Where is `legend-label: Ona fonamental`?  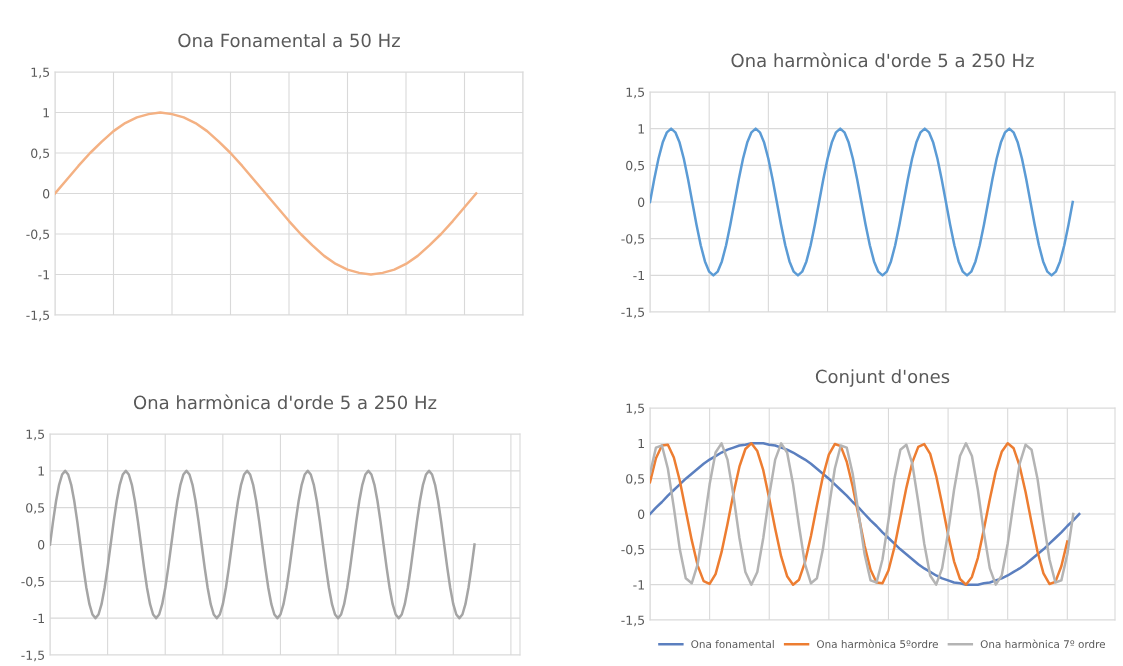
legend-label: Ona fonamental is located at coordinates (732, 644).